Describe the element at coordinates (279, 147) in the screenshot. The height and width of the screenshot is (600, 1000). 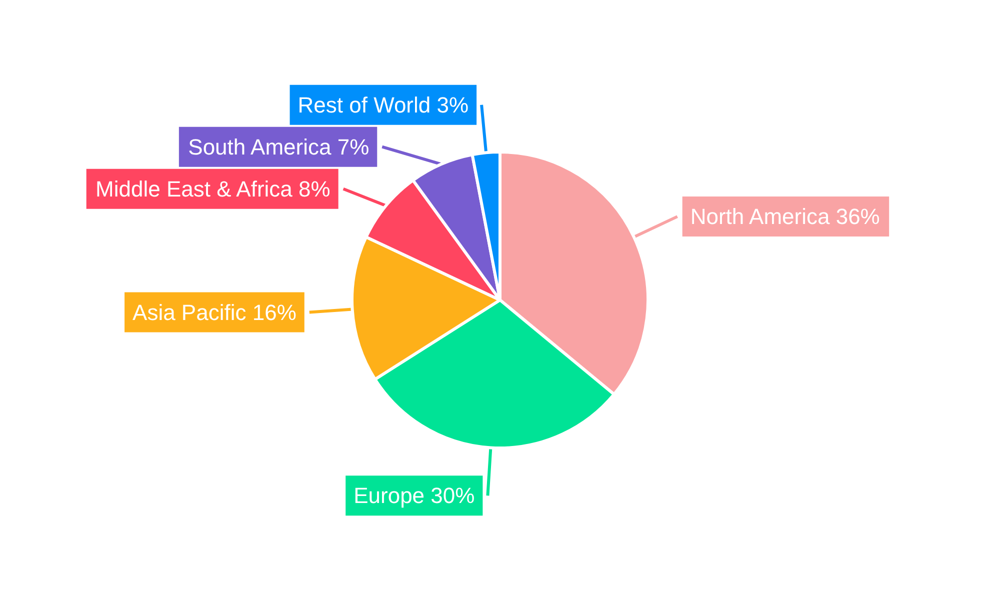
I see `slice-label: South America 7%` at that location.